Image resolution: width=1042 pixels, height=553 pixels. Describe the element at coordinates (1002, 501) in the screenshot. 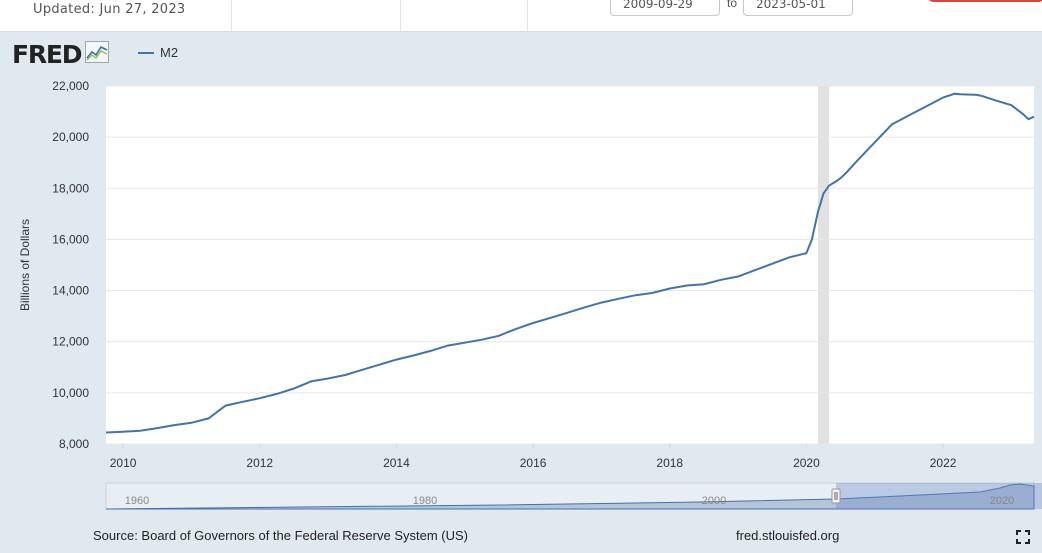

I see `navigator-label: 2020` at that location.